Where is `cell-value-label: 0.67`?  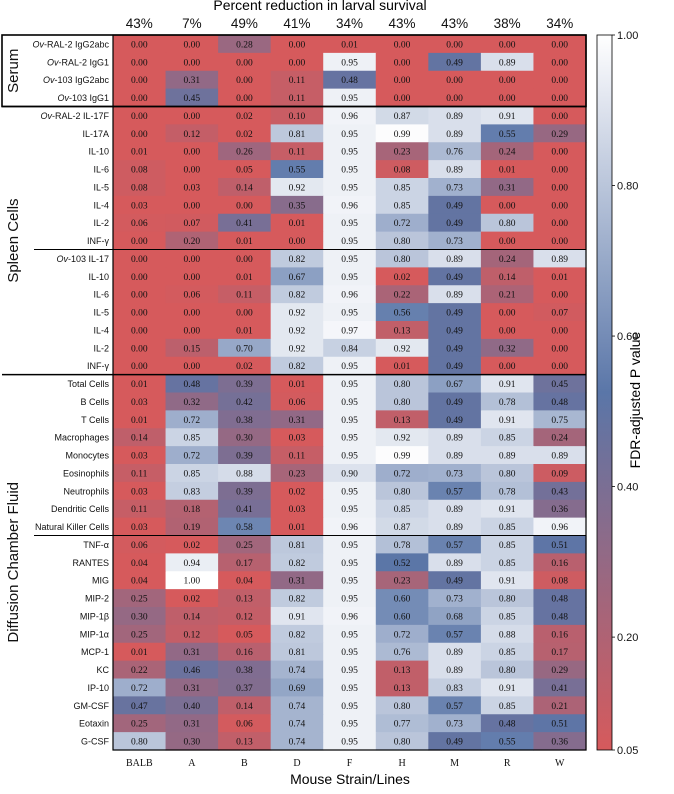
cell-value-label: 0.67 is located at coordinates (454, 385).